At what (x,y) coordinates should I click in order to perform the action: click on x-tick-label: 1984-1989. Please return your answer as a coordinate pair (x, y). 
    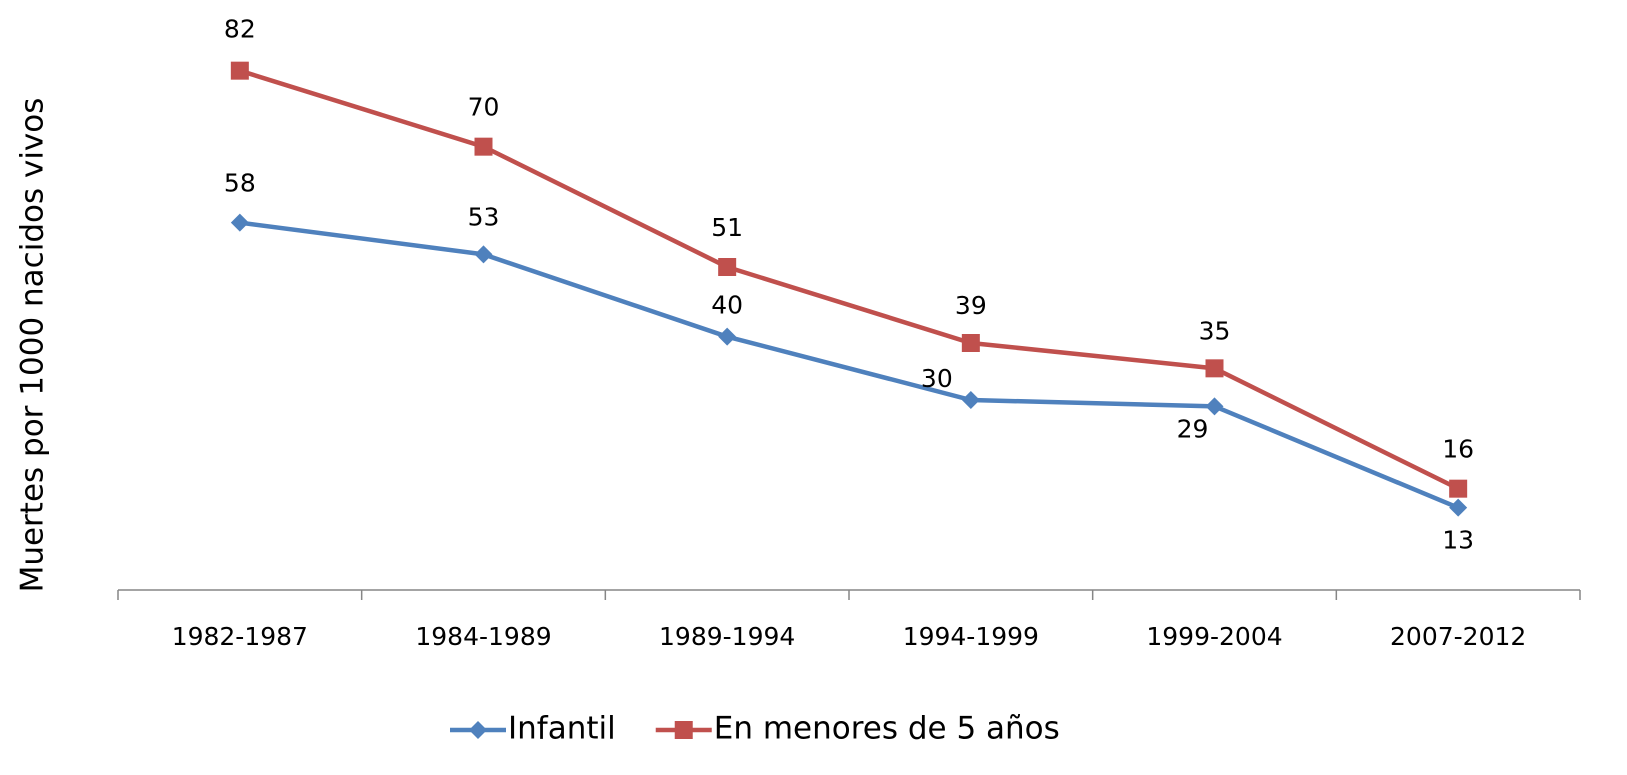
    Looking at the image, I should click on (483, 636).